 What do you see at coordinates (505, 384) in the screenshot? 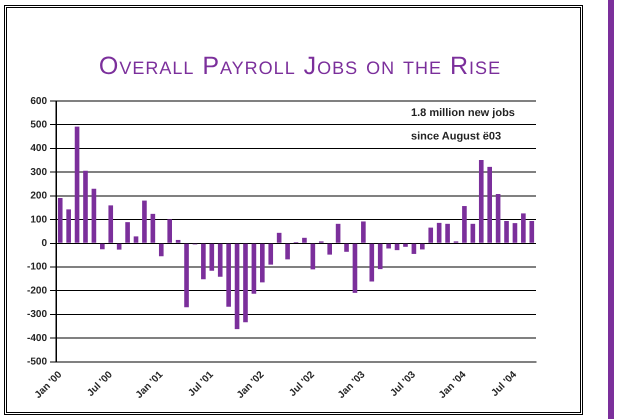
I see `x-tick-label: Jul '04` at bounding box center [505, 384].